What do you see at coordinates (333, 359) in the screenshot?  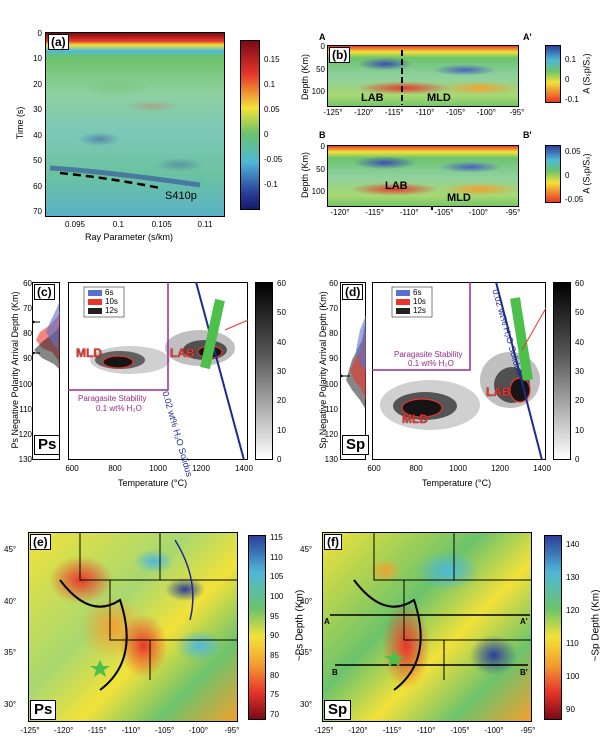 I see `d-yticks-tick: 90` at bounding box center [333, 359].